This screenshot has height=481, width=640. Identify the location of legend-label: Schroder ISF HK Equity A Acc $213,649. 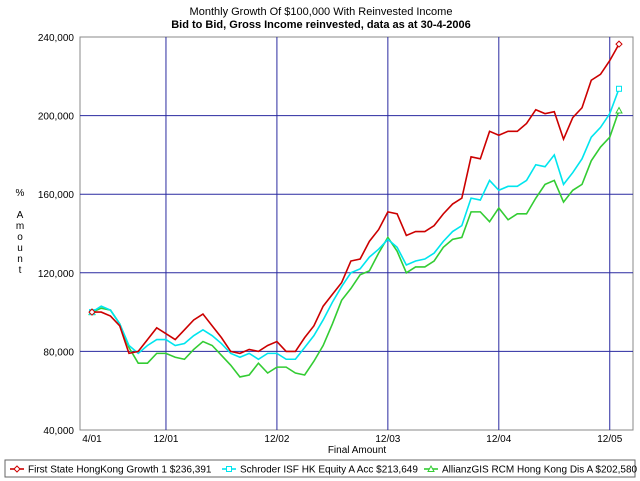
(329, 470).